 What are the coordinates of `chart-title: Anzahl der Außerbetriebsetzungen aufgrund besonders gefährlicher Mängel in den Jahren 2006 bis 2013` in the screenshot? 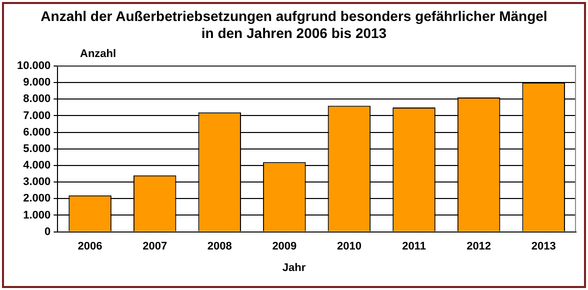 It's located at (294, 25).